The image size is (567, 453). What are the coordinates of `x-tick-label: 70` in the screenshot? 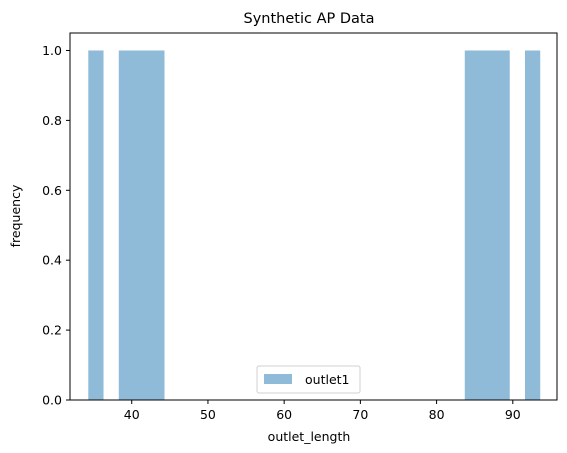 It's located at (360, 414).